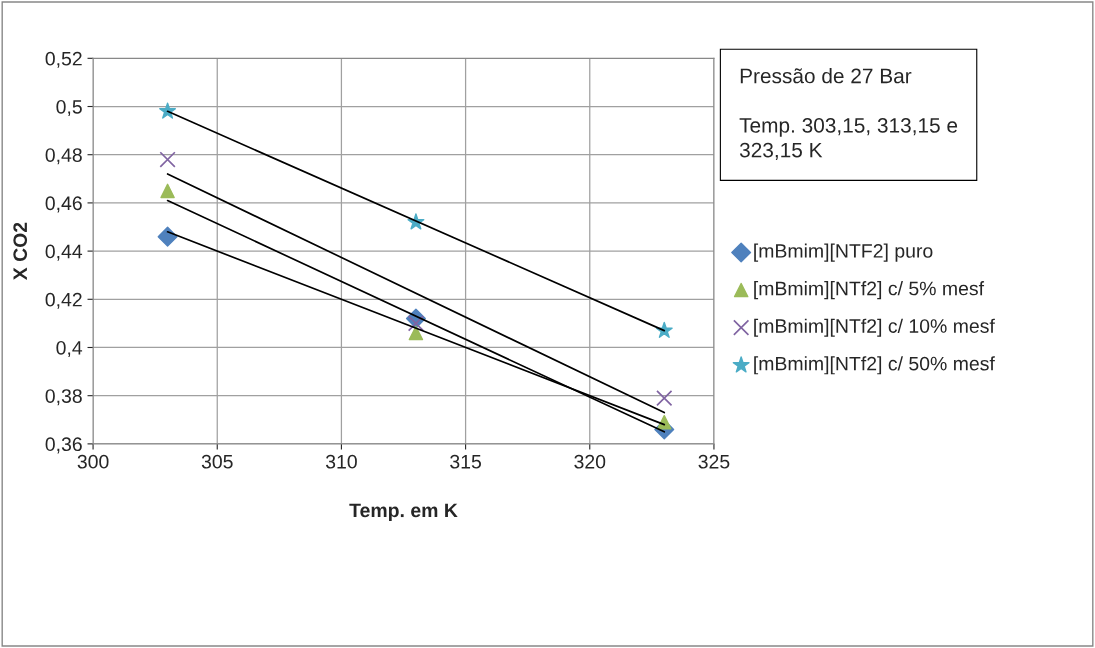 The image size is (1095, 648). Describe the element at coordinates (69, 108) in the screenshot. I see `y-tick-label: 0,5` at that location.